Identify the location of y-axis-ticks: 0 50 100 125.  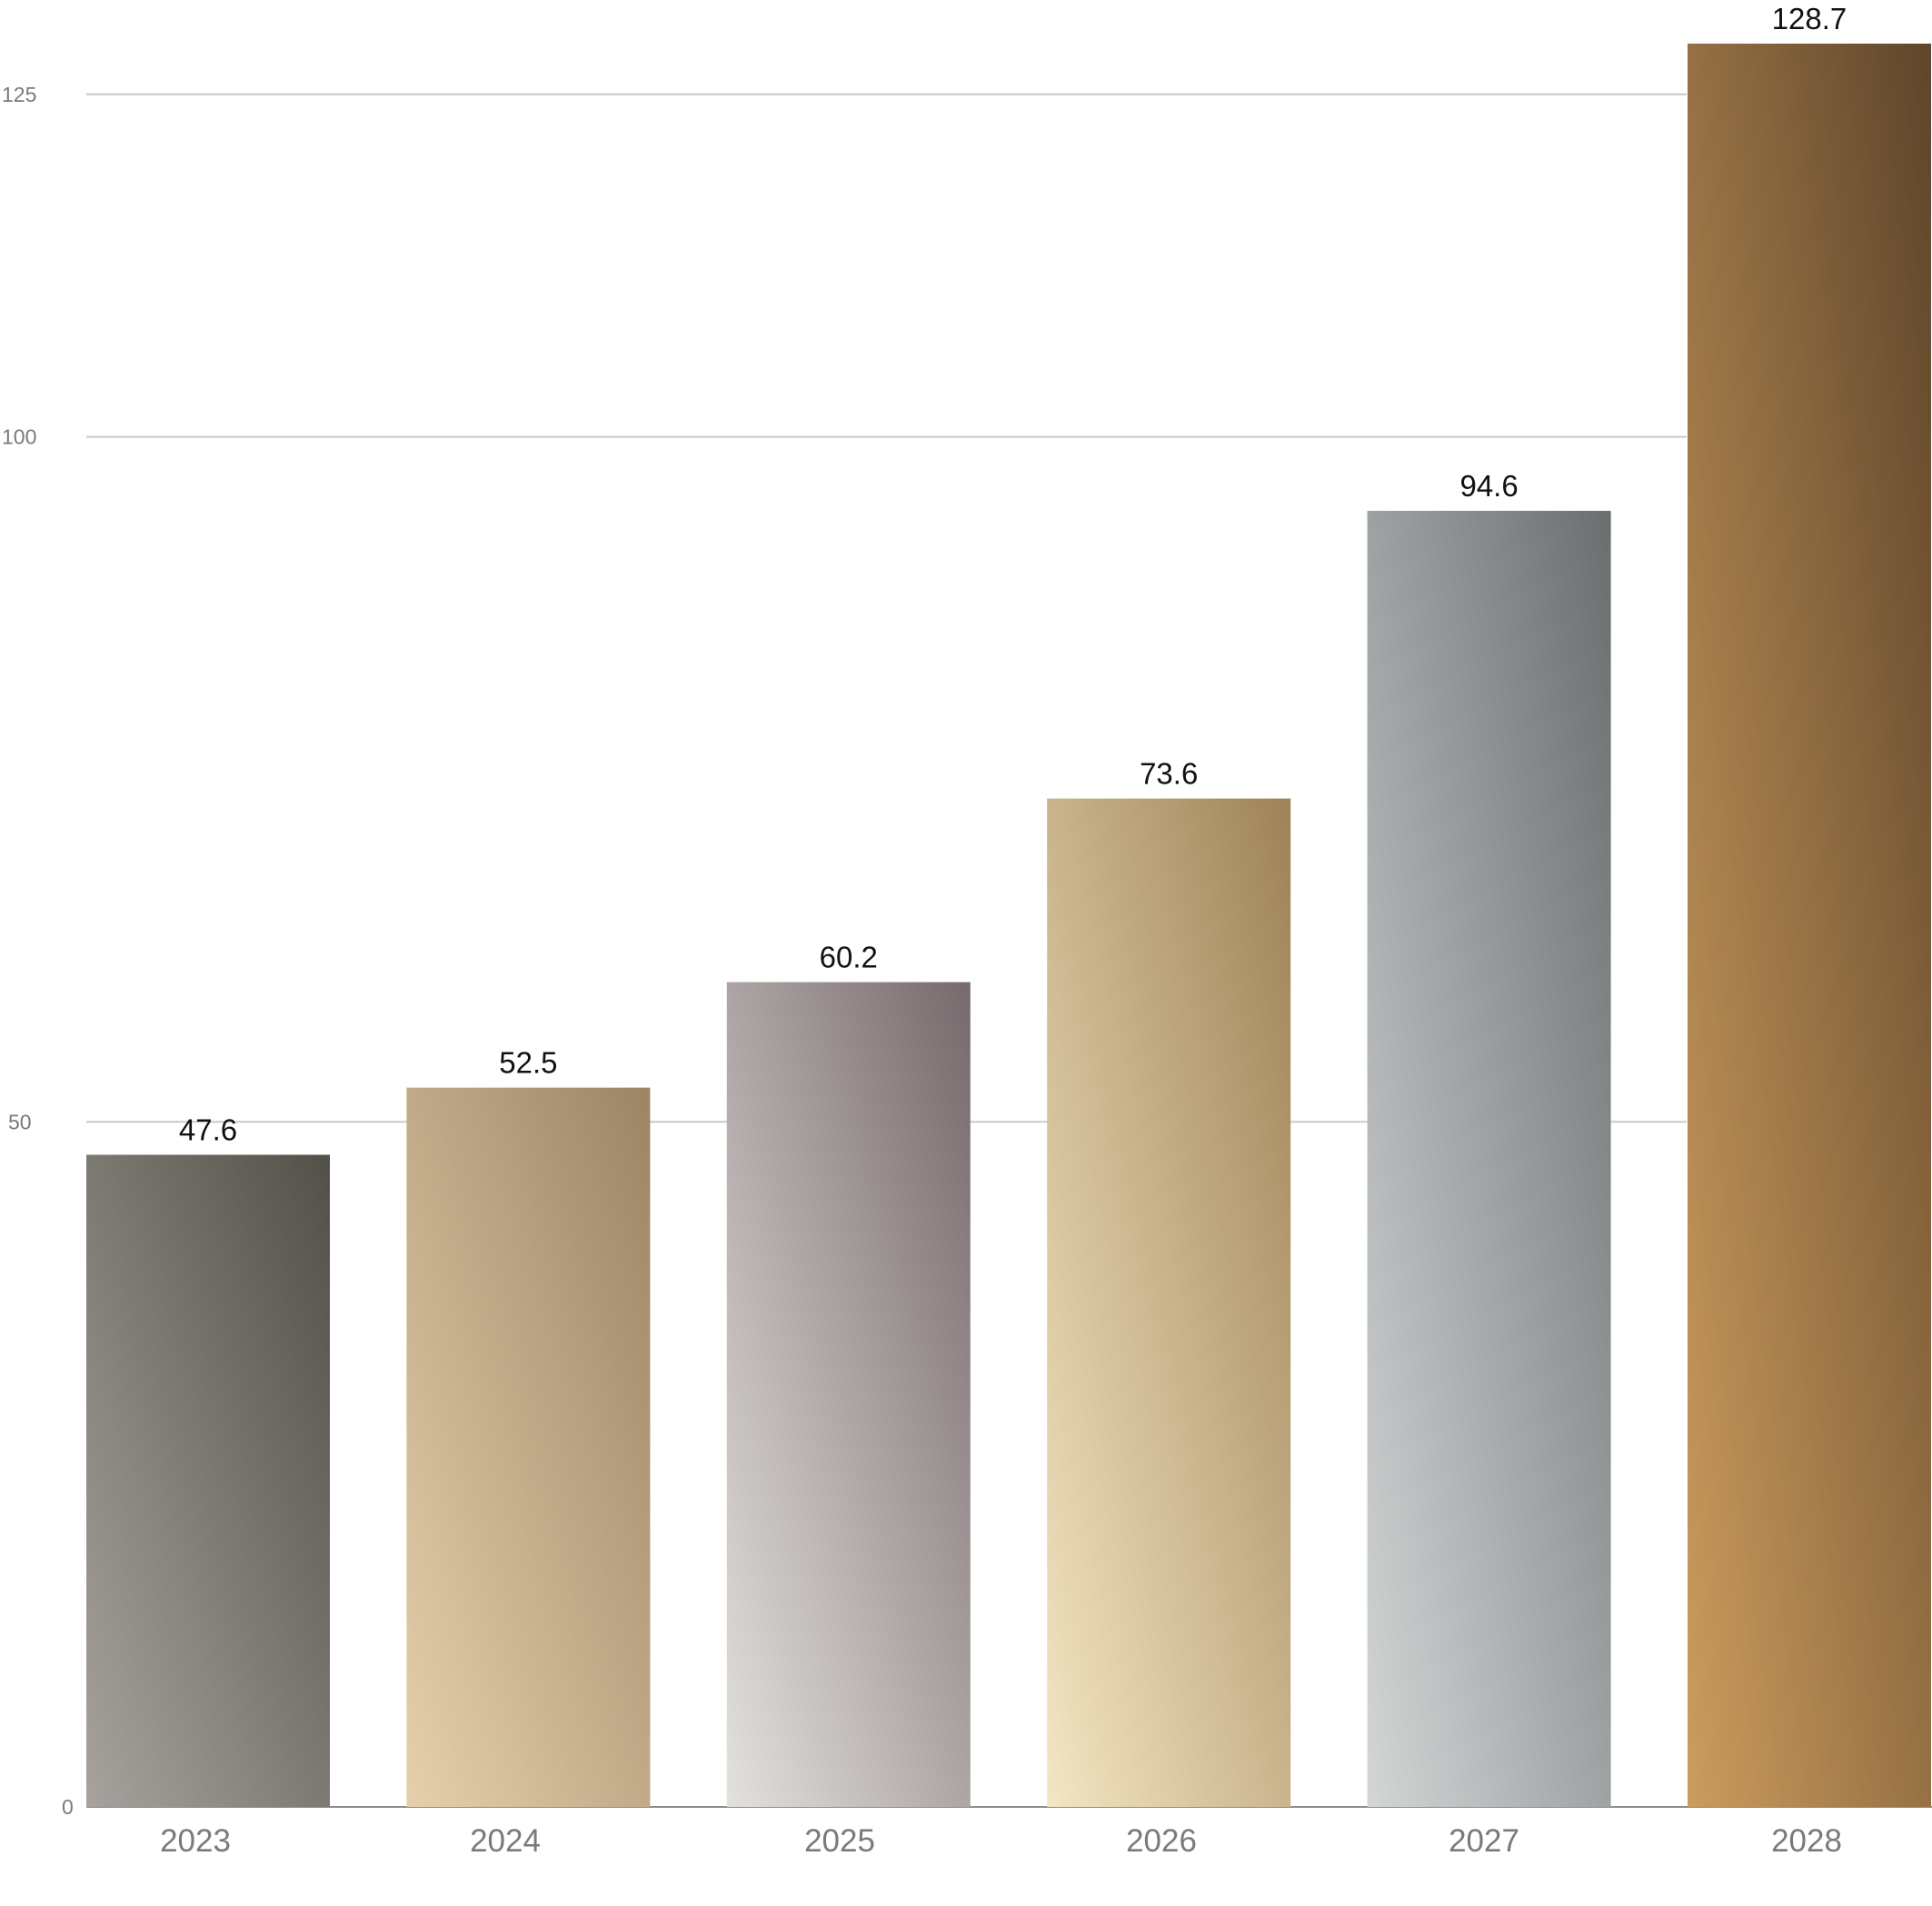
(38, 951).